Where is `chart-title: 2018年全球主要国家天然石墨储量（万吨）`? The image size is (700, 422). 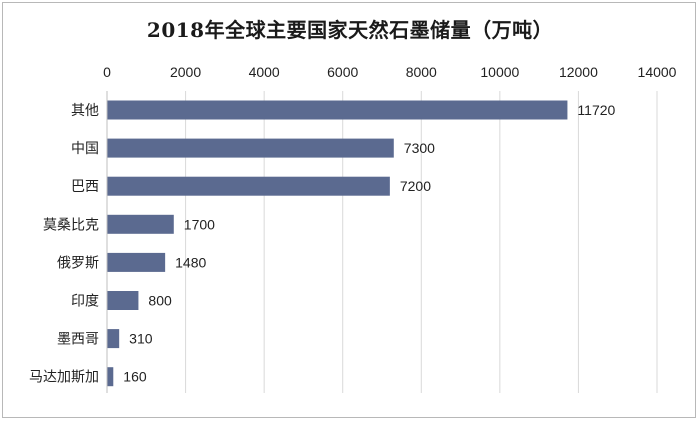
chart-title: 2018年全球主要国家天然石墨储量（万吨） is located at coordinates (350, 30).